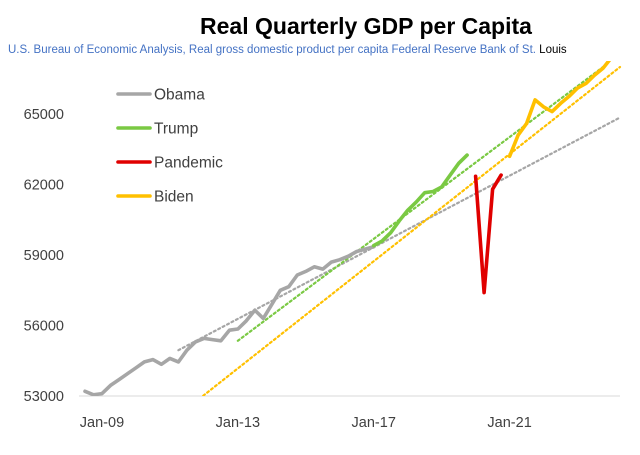 The height and width of the screenshot is (455, 640). What do you see at coordinates (169, 146) in the screenshot?
I see `legend: Obama Trump Pandemic Biden` at bounding box center [169, 146].